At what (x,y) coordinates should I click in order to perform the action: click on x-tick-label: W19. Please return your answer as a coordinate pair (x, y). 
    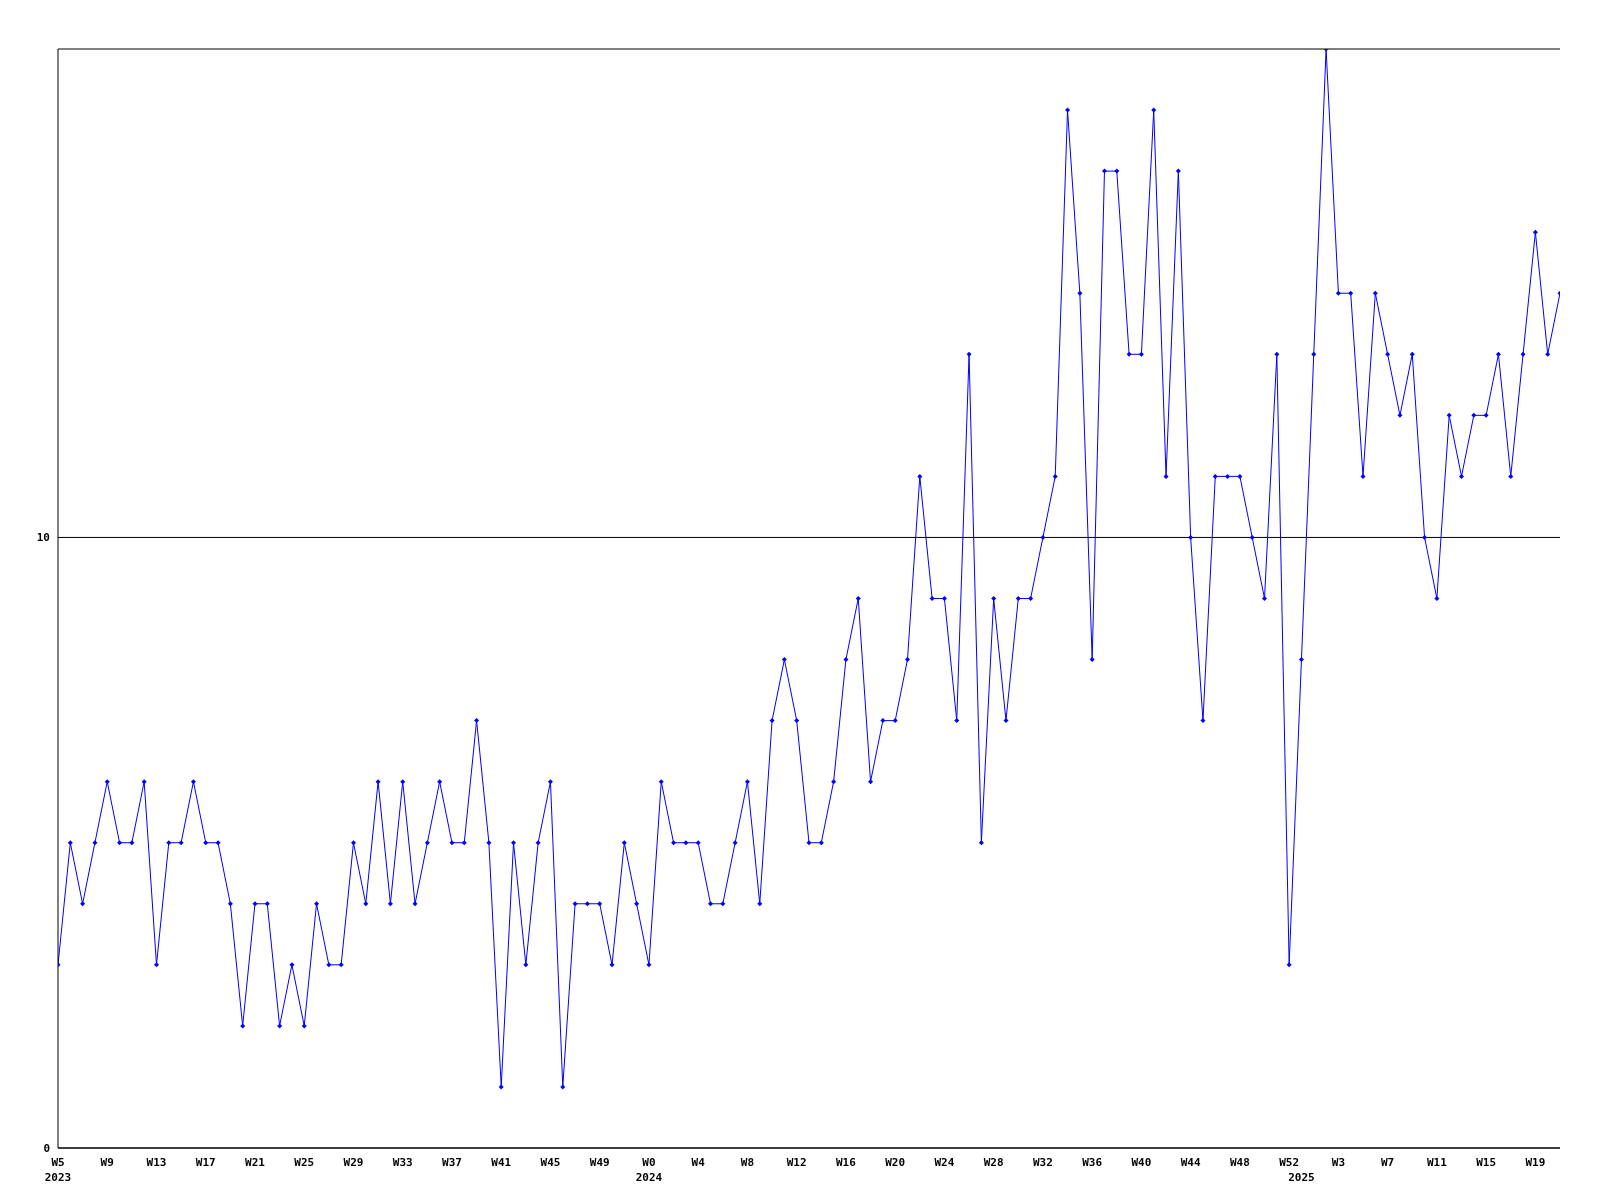
    Looking at the image, I should click on (1535, 1162).